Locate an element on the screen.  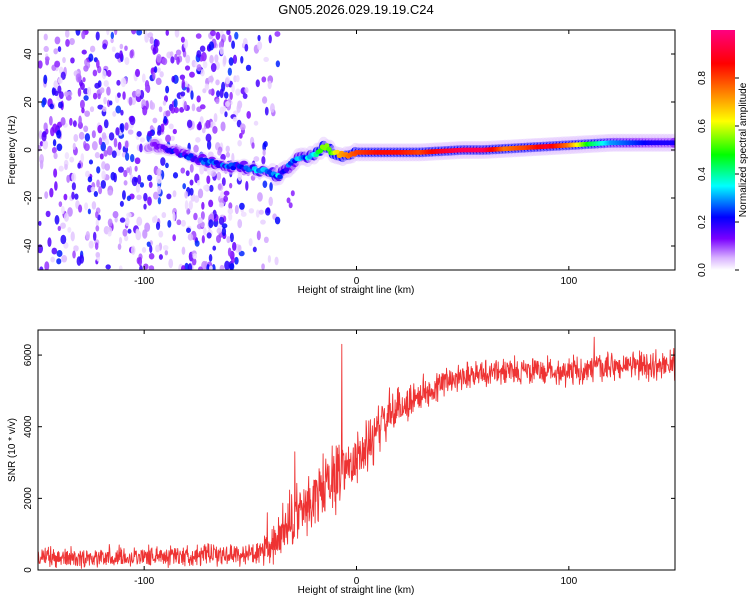
snr-x-tick-label: 100 is located at coordinates (568, 581).